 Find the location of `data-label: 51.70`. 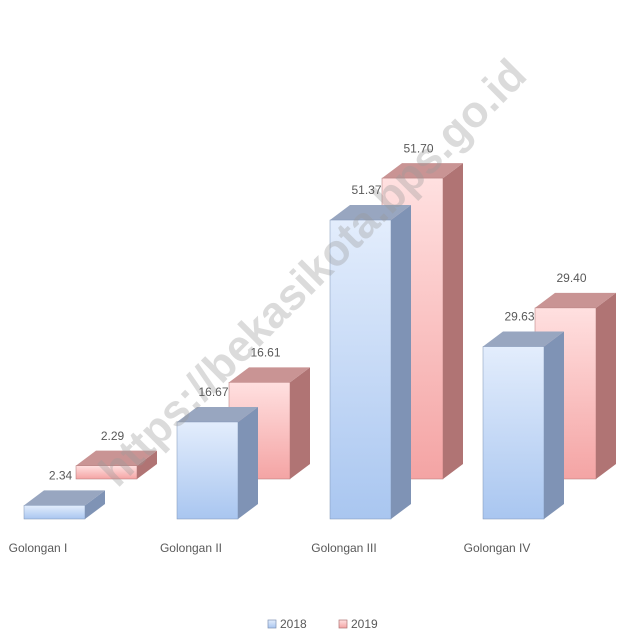

data-label: 51.70 is located at coordinates (418, 148).